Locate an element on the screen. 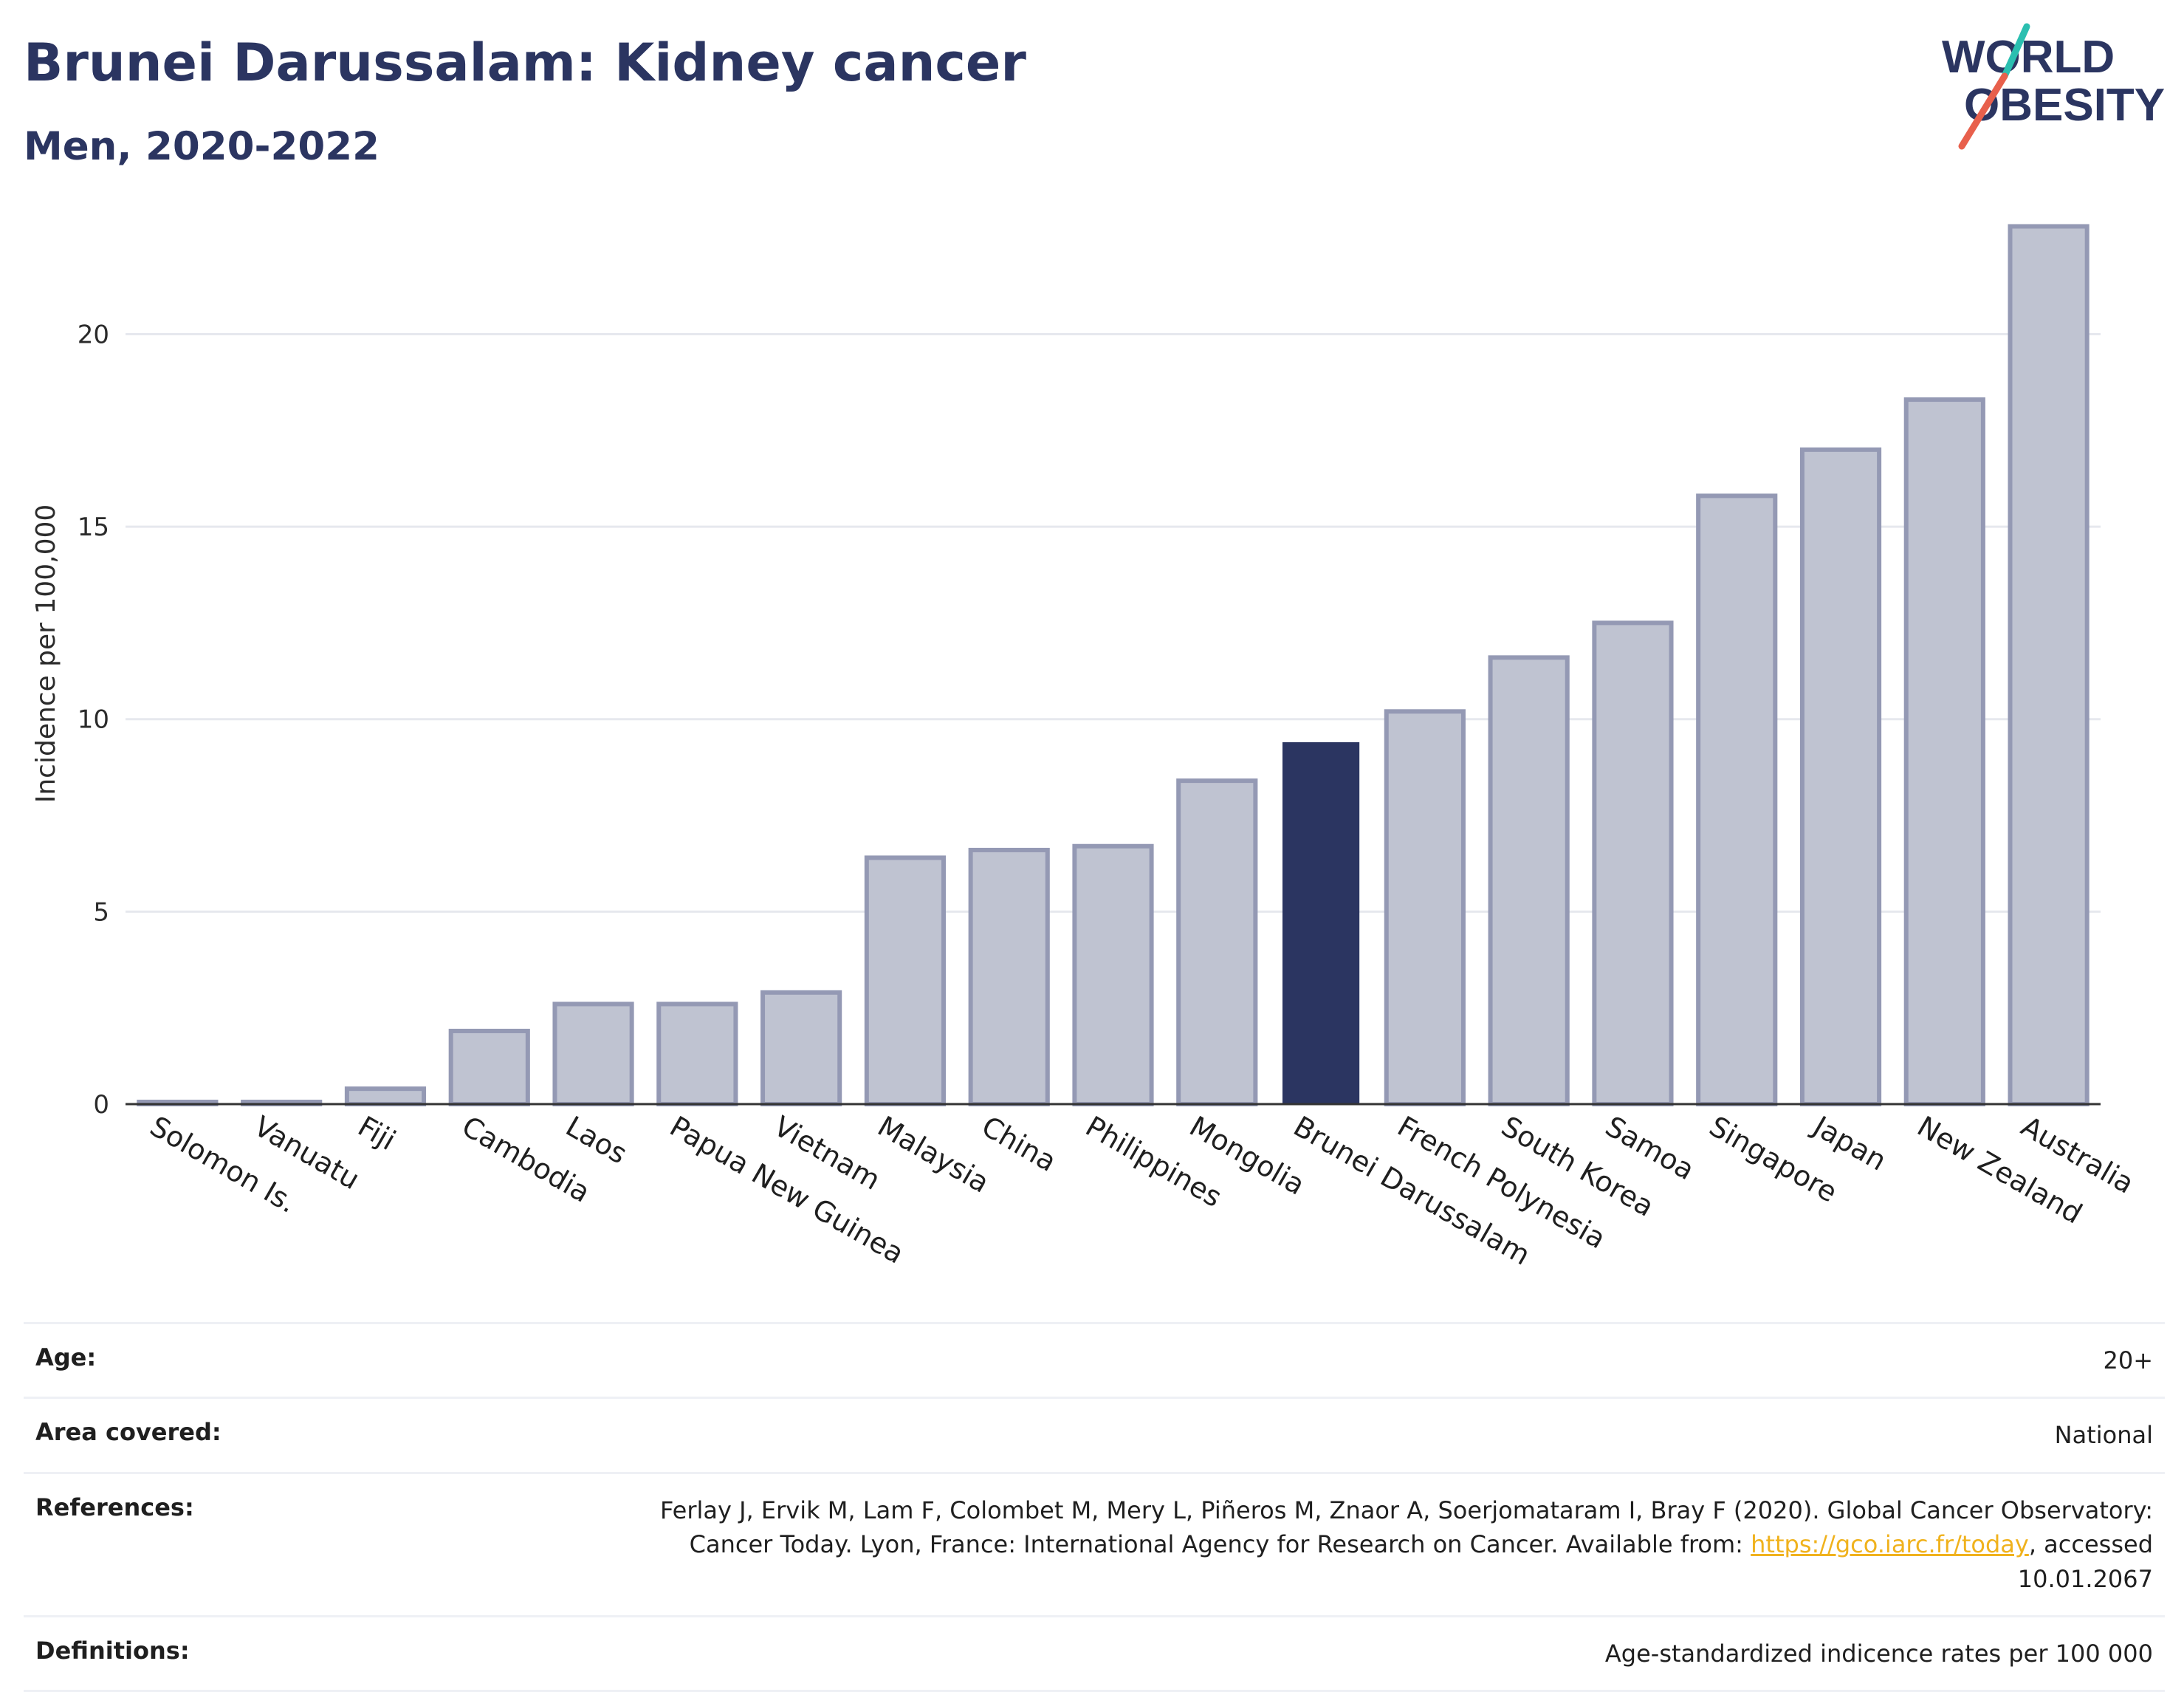 The height and width of the screenshot is (1692, 2184). y-tick-label: 20 is located at coordinates (94, 334).